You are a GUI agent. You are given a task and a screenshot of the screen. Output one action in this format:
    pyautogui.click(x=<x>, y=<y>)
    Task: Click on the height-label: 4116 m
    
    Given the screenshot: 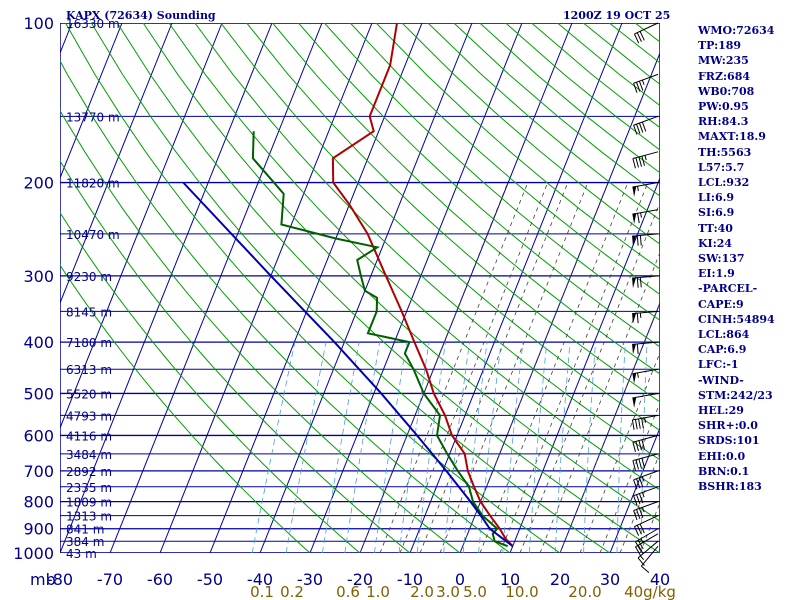 What is the action you would take?
    pyautogui.click(x=89, y=436)
    